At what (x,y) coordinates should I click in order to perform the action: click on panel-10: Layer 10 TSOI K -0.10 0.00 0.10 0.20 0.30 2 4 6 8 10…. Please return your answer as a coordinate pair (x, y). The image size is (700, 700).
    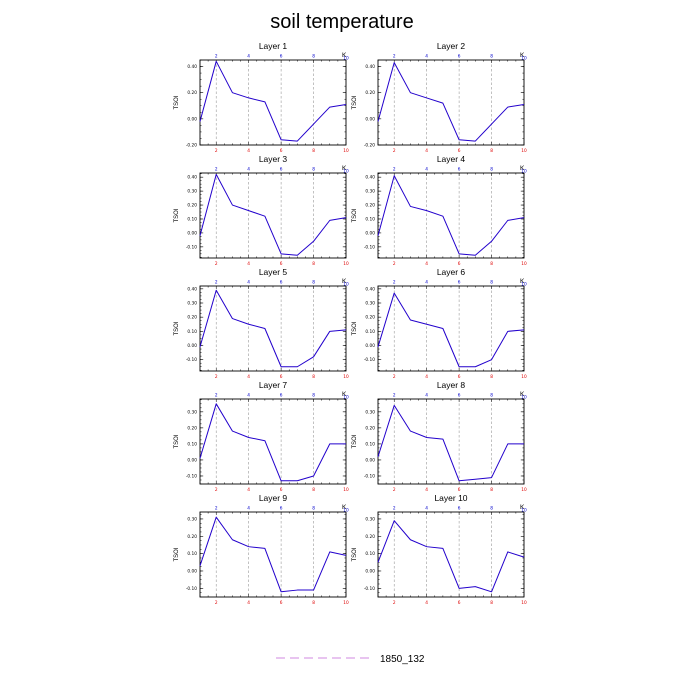
    Looking at the image, I should click on (439, 549).